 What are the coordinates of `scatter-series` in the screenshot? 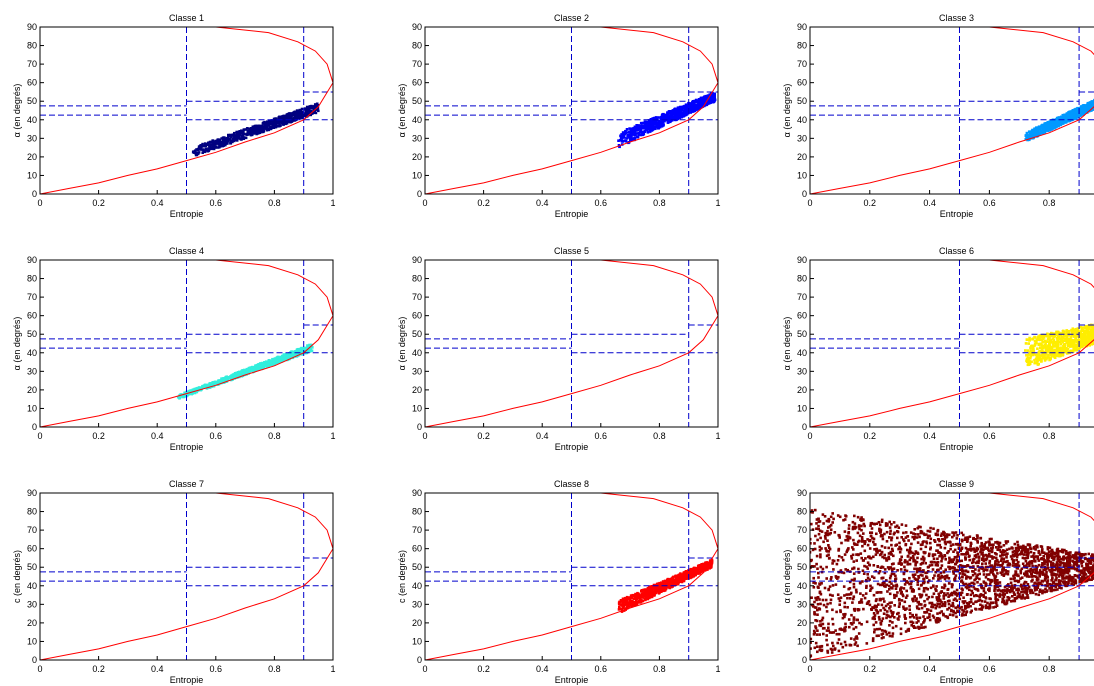 It's located at (667, 120).